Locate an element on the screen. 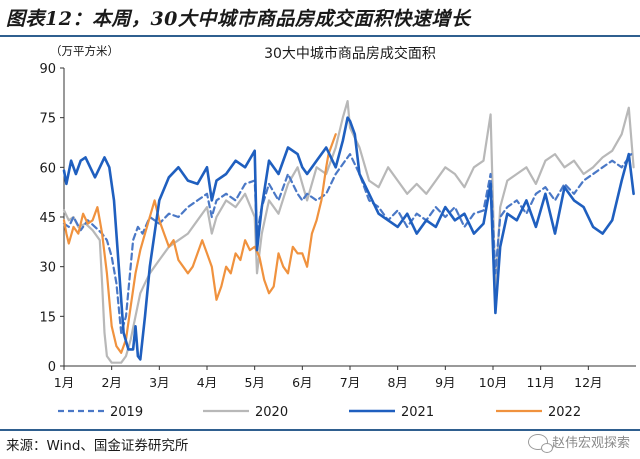  footer-divider is located at coordinates (320, 430).